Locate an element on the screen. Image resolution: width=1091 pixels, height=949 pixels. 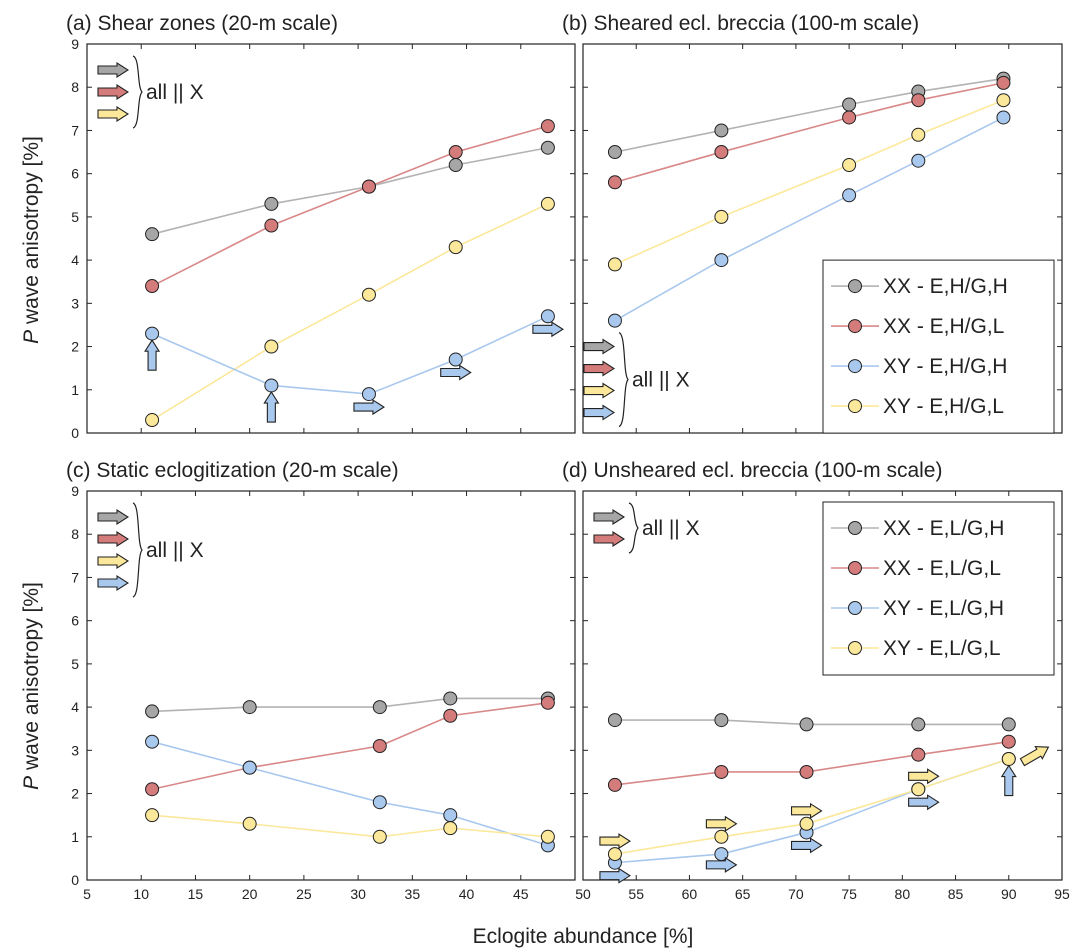
y-tick-label: 9 is located at coordinates (75, 491).